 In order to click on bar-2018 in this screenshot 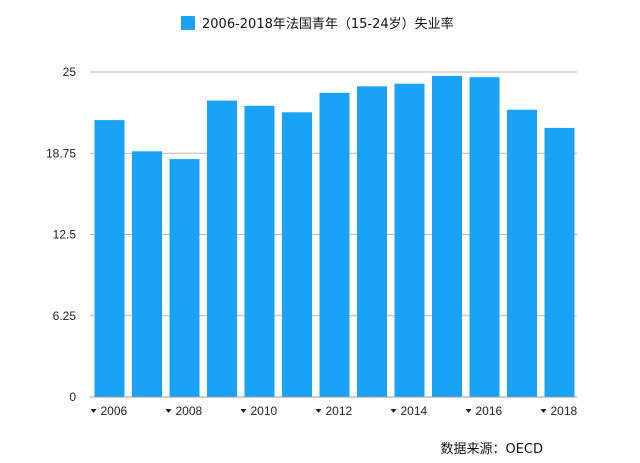, I will do `click(559, 262)`.